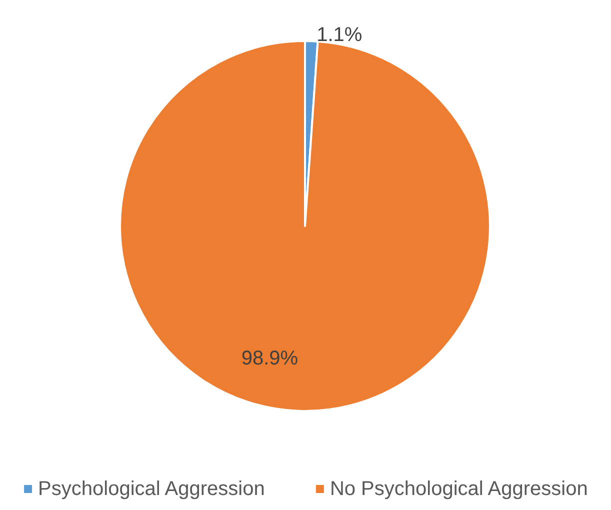 The width and height of the screenshot is (611, 510). I want to click on data-label: 98.9%, so click(269, 358).